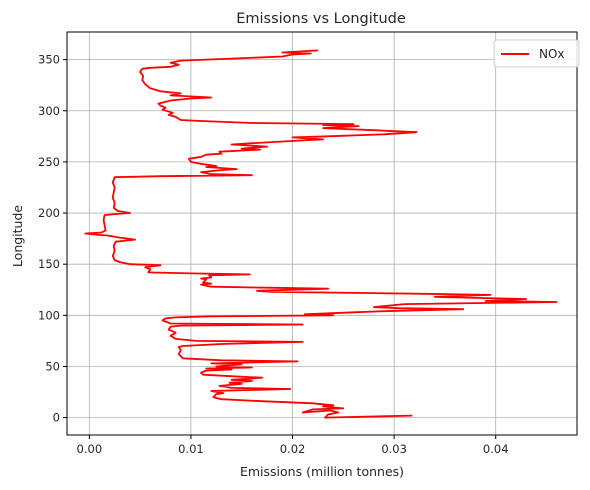 The width and height of the screenshot is (590, 490). I want to click on y-tick-label-6: 300, so click(49, 111).